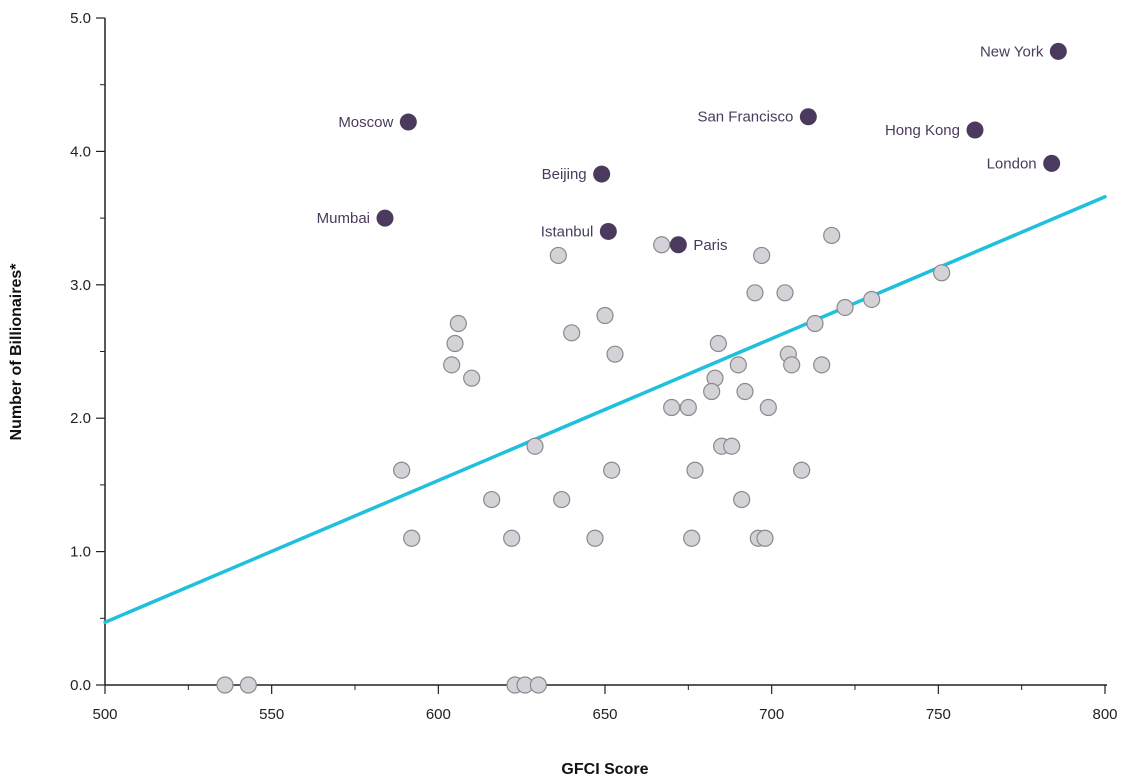 The image size is (1132, 778). Describe the element at coordinates (771, 714) in the screenshot. I see `x-tick-label: 700` at that location.